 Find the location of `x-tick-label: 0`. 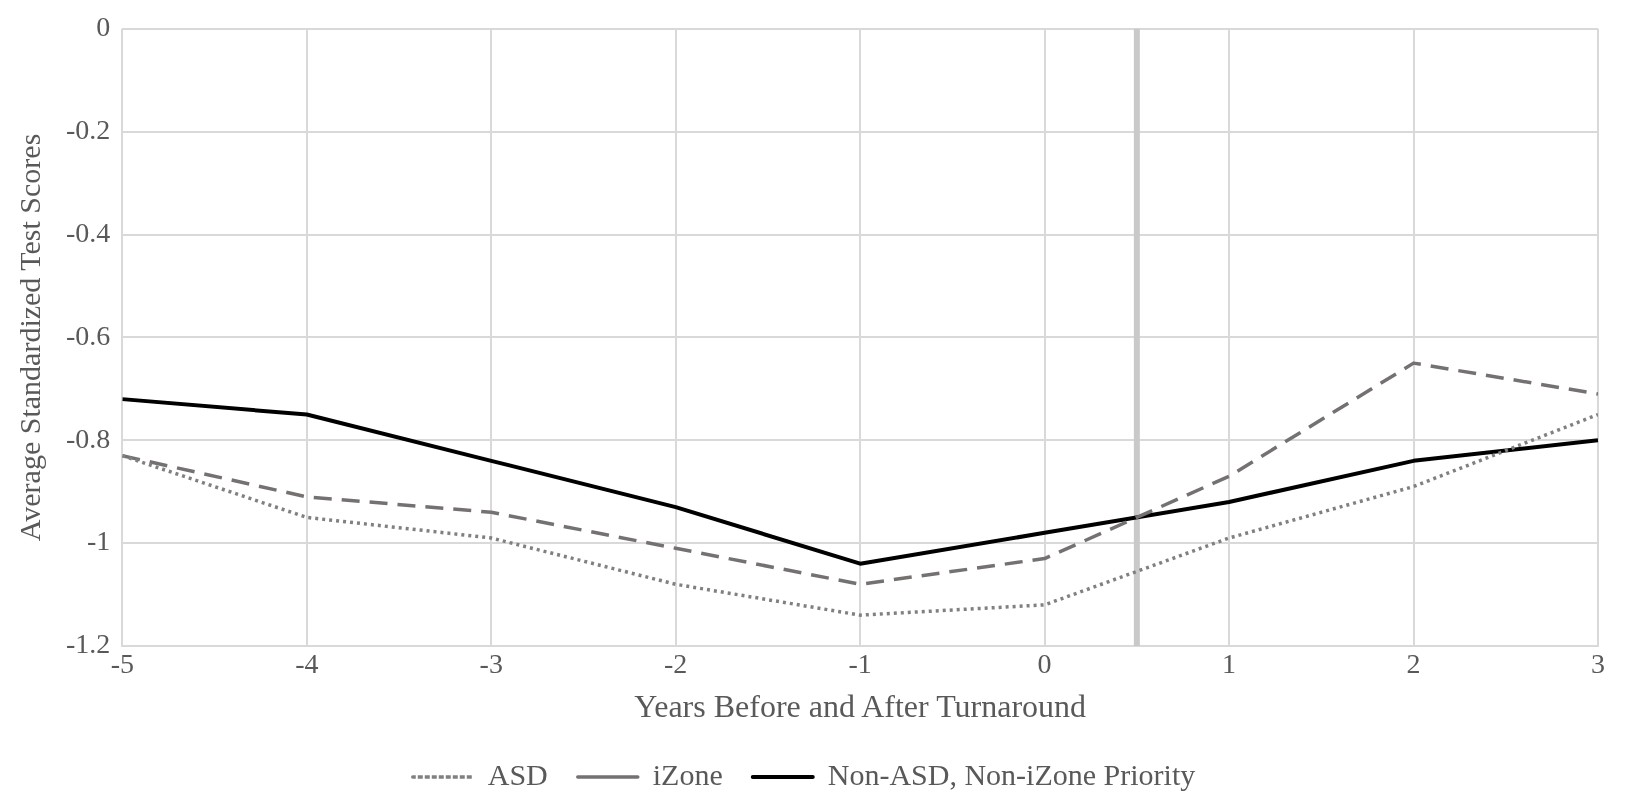

x-tick-label: 0 is located at coordinates (1044, 664).